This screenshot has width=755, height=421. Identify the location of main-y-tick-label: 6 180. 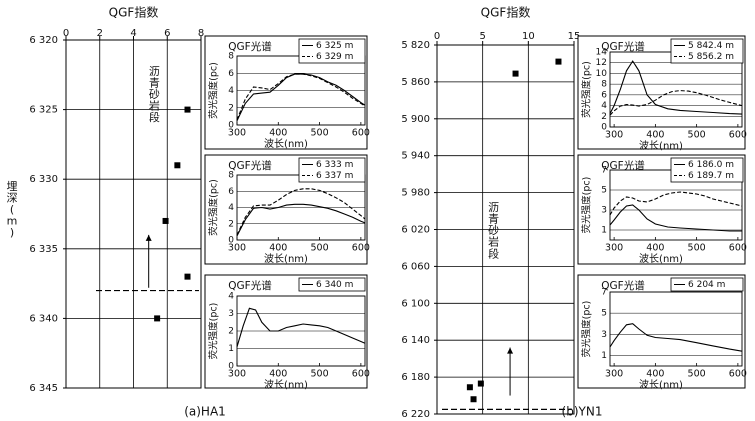
(415, 377).